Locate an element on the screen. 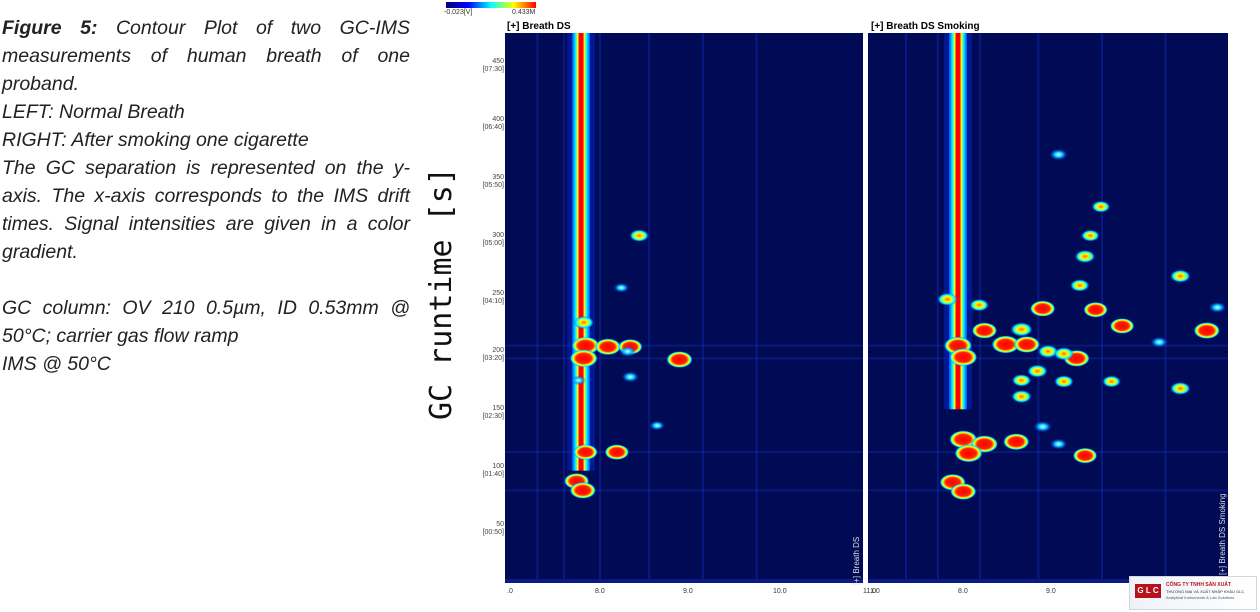 The image size is (1260, 612). colorbar-min-label: -0.023[V] is located at coordinates (458, 12).